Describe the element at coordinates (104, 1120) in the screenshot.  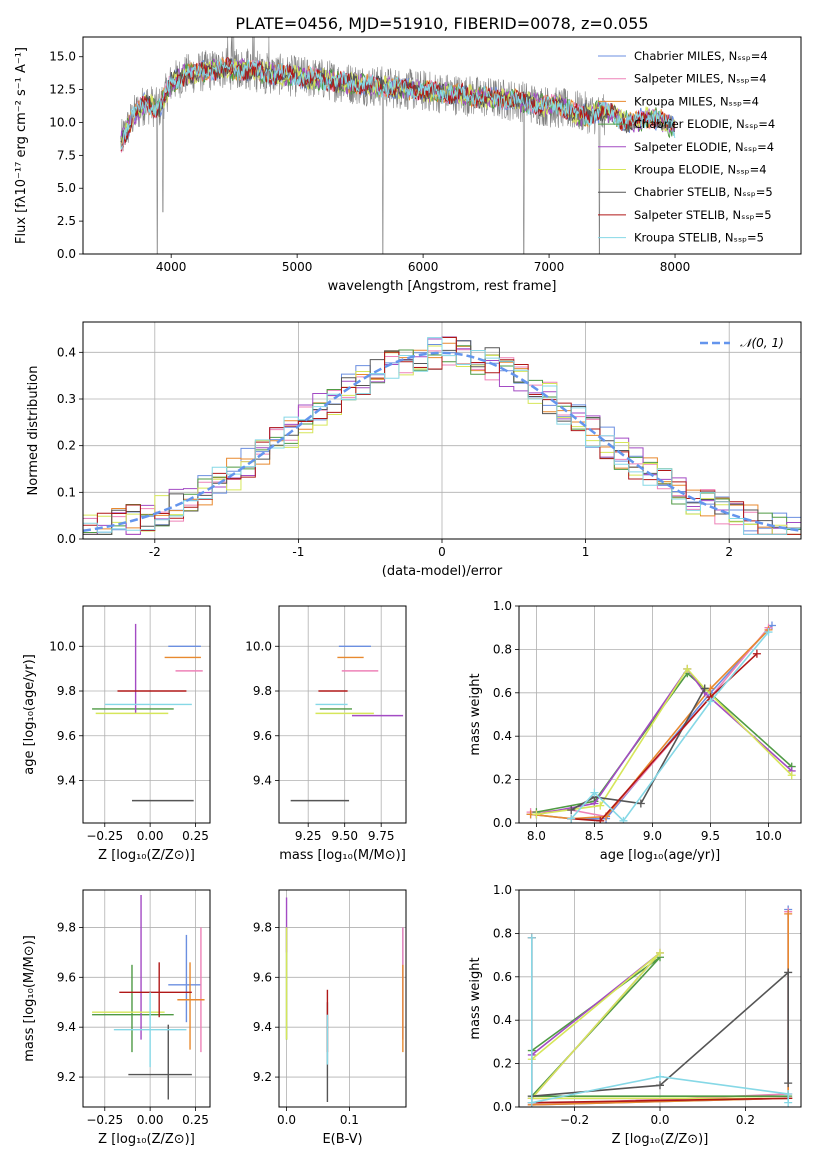
I see `x-tick-label: −0.25` at that location.